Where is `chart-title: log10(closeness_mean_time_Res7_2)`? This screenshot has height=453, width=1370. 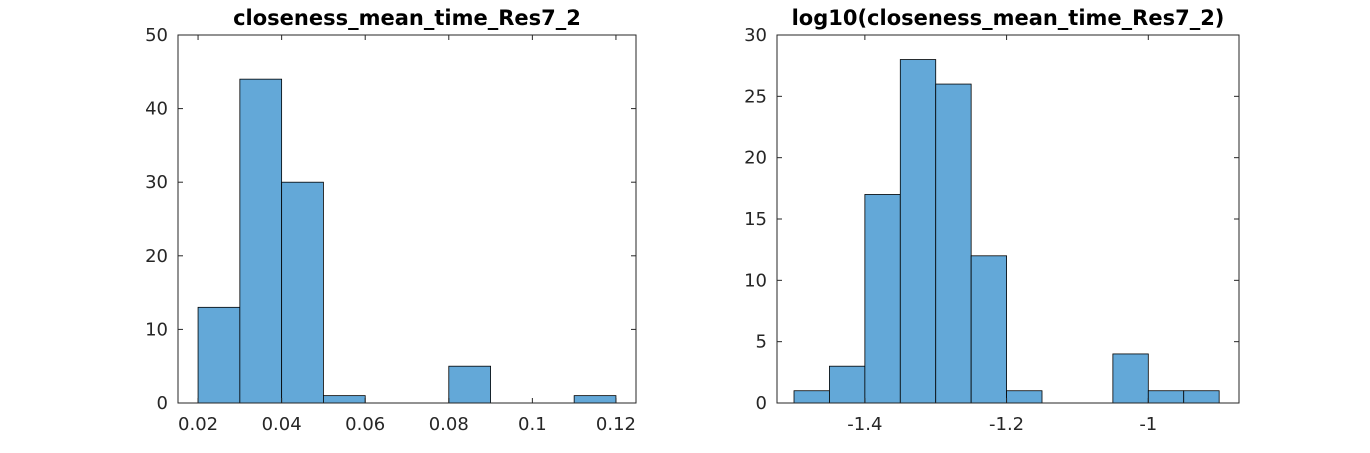
chart-title: log10(closeness_mean_time_Res7_2) is located at coordinates (1008, 18).